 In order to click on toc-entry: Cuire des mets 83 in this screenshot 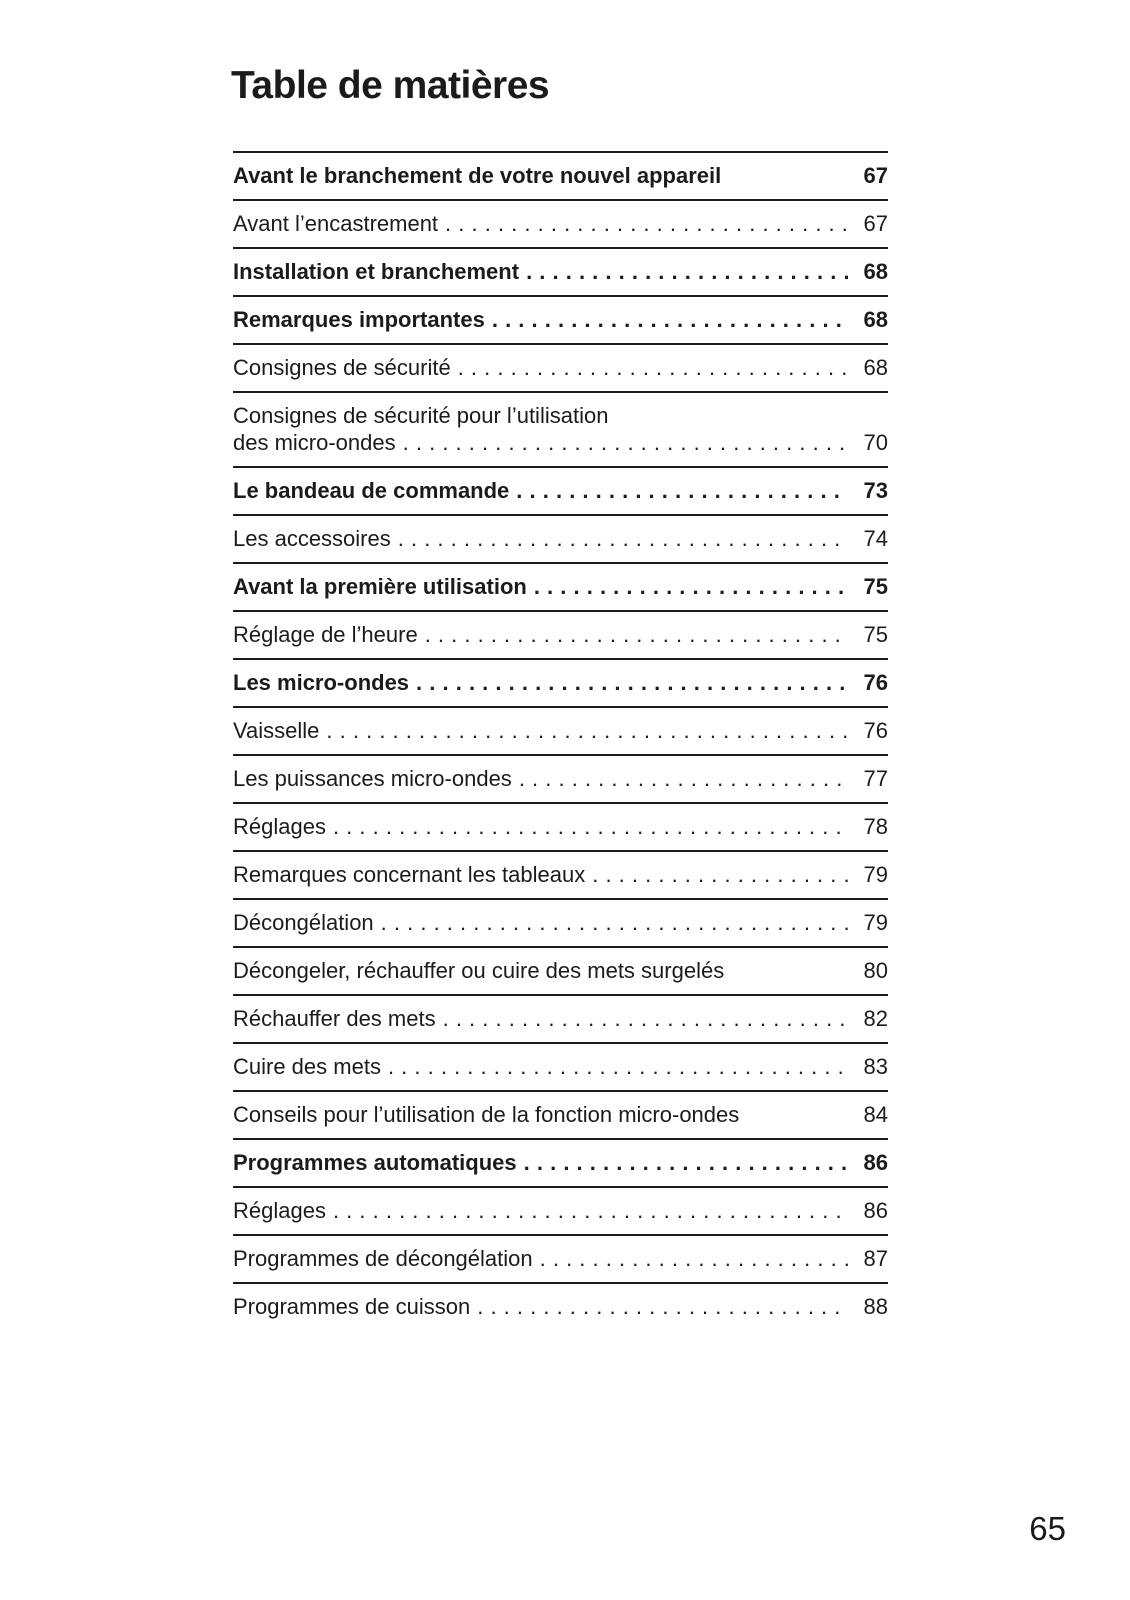, I will do `click(560, 1068)`.